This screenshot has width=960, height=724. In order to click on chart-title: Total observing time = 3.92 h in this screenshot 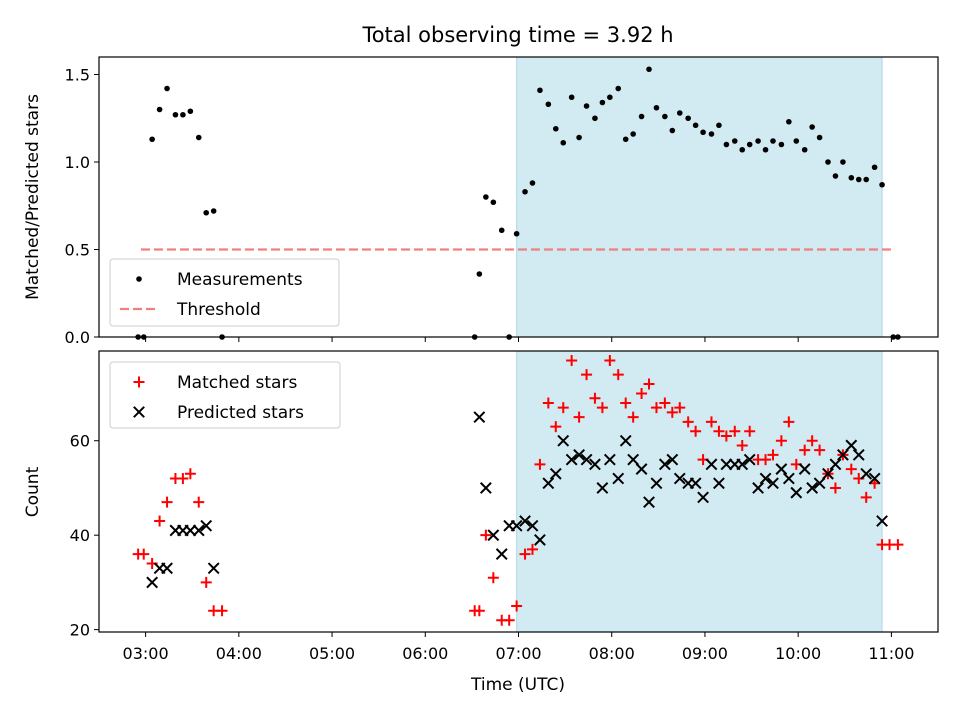, I will do `click(517, 35)`.